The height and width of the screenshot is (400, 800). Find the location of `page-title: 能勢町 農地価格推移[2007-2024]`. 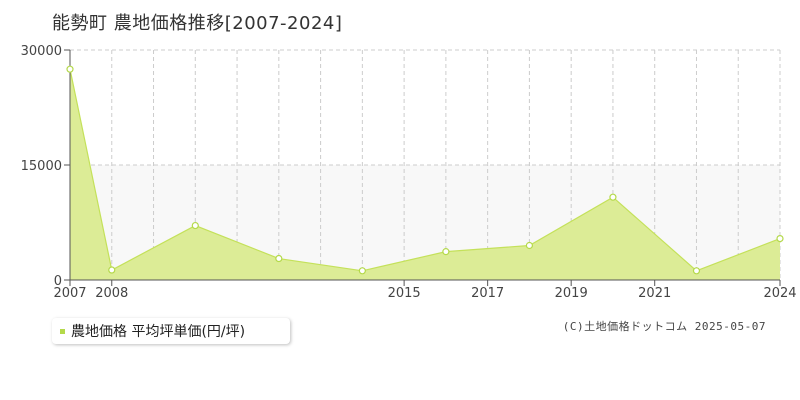

page-title: 能勢町 農地価格推移[2007-2024] is located at coordinates (197, 23).